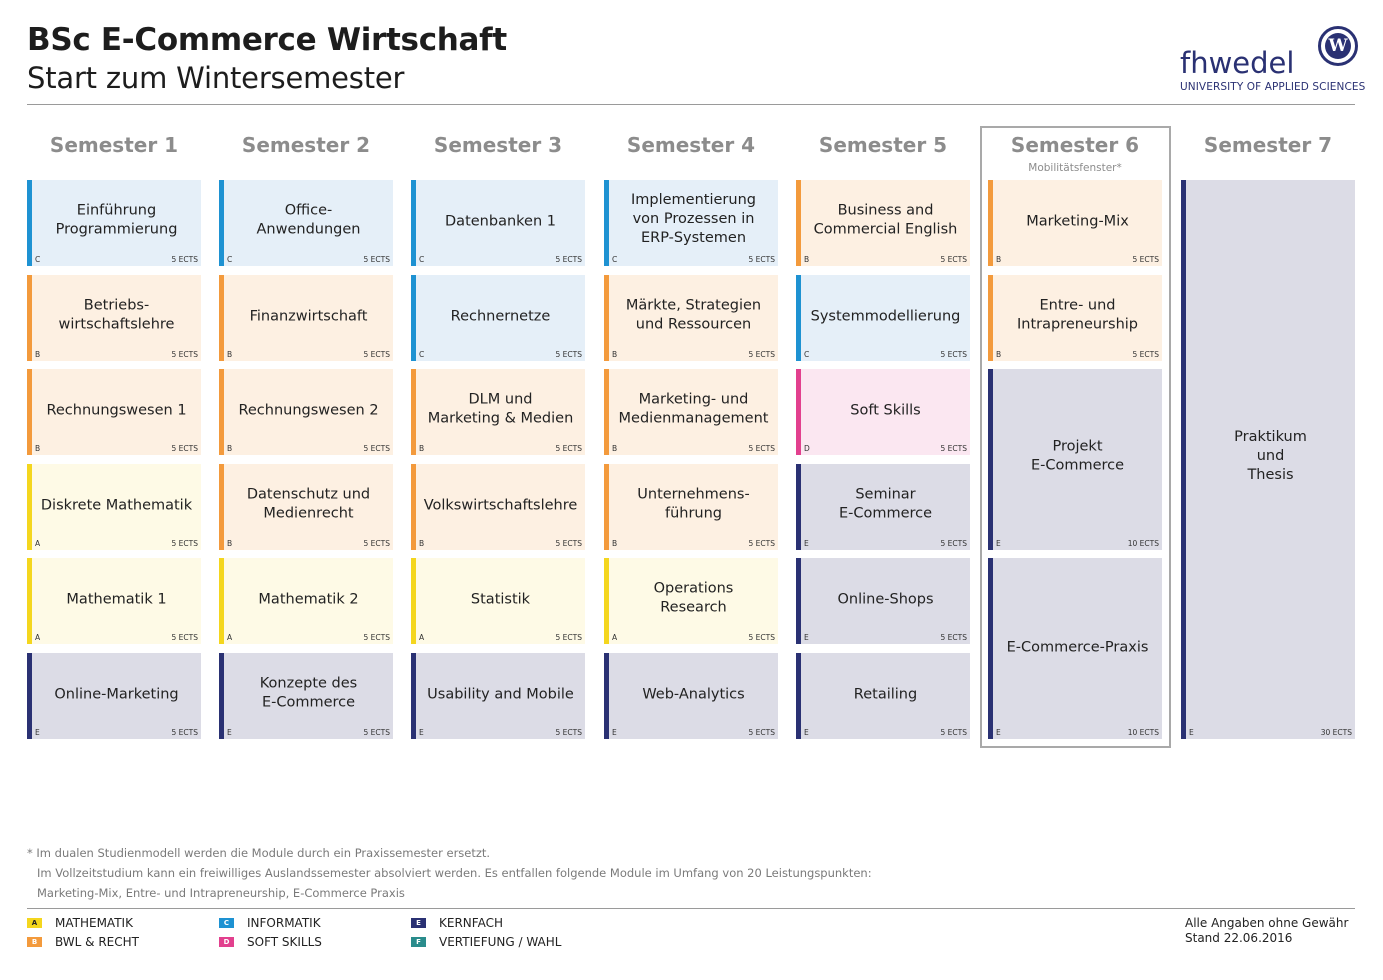 This screenshot has height=980, width=1383. Describe the element at coordinates (308, 693) in the screenshot. I see `module-name: Konzepte des E-Commerce` at that location.